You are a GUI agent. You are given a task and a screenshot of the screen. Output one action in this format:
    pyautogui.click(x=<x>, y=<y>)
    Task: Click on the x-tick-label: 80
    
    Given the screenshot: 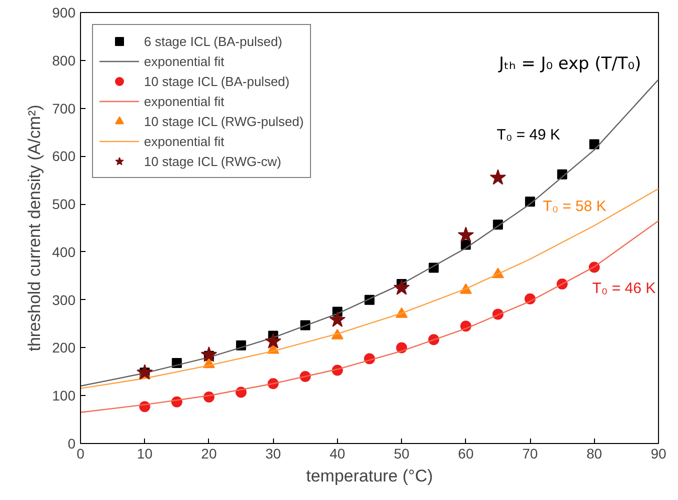 What is the action you would take?
    pyautogui.click(x=594, y=454)
    